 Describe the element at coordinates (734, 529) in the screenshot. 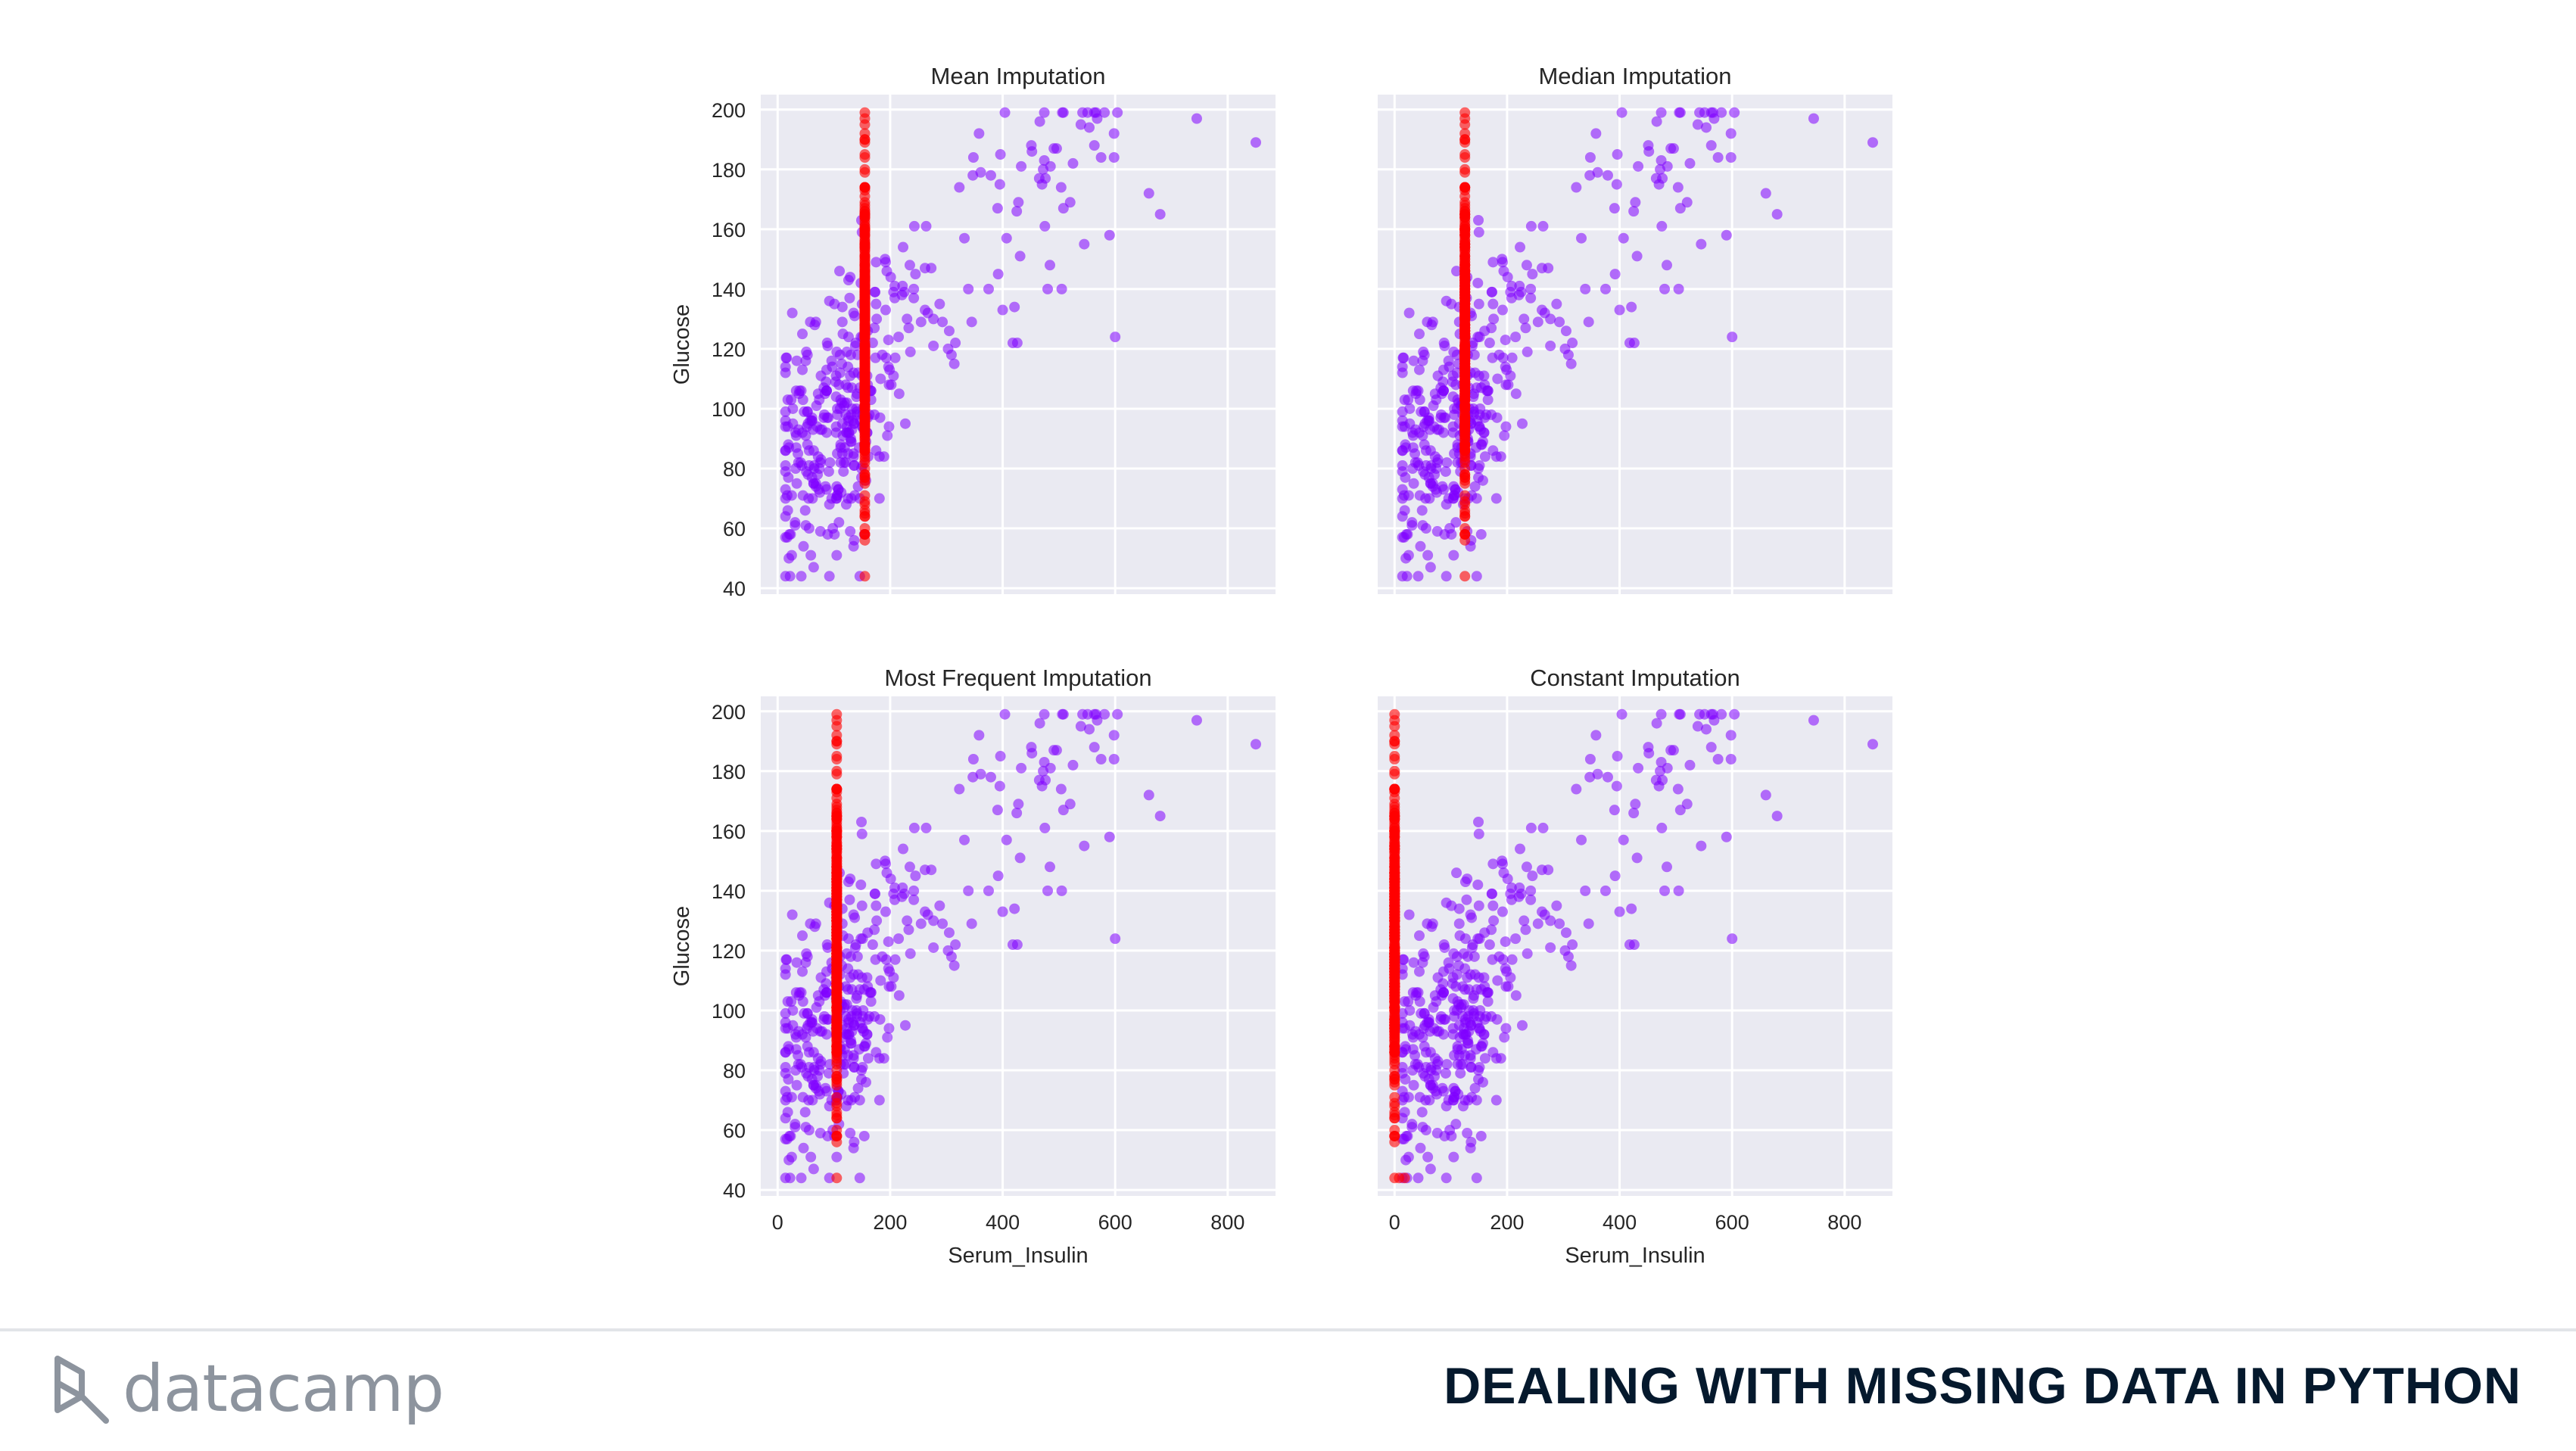

I see `y-tick-label: 60` at that location.